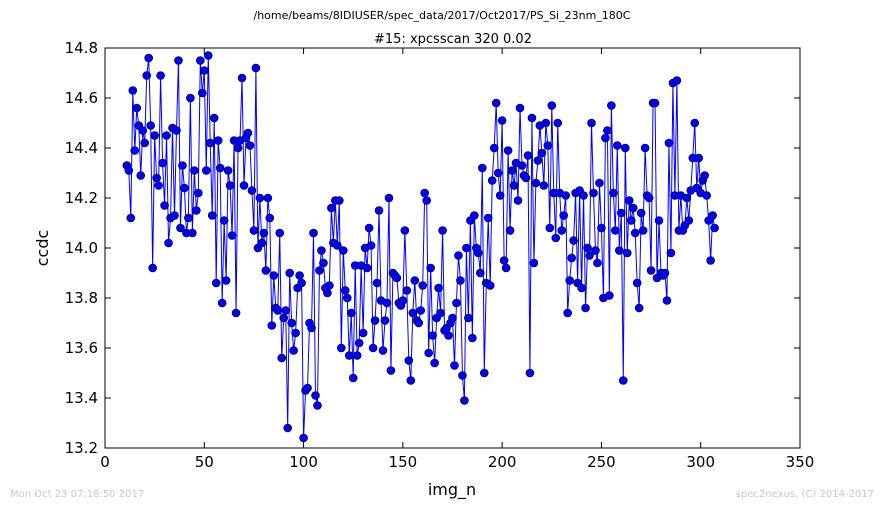 The image size is (884, 509). What do you see at coordinates (81, 298) in the screenshot?
I see `y-tick-label: 13.8` at bounding box center [81, 298].